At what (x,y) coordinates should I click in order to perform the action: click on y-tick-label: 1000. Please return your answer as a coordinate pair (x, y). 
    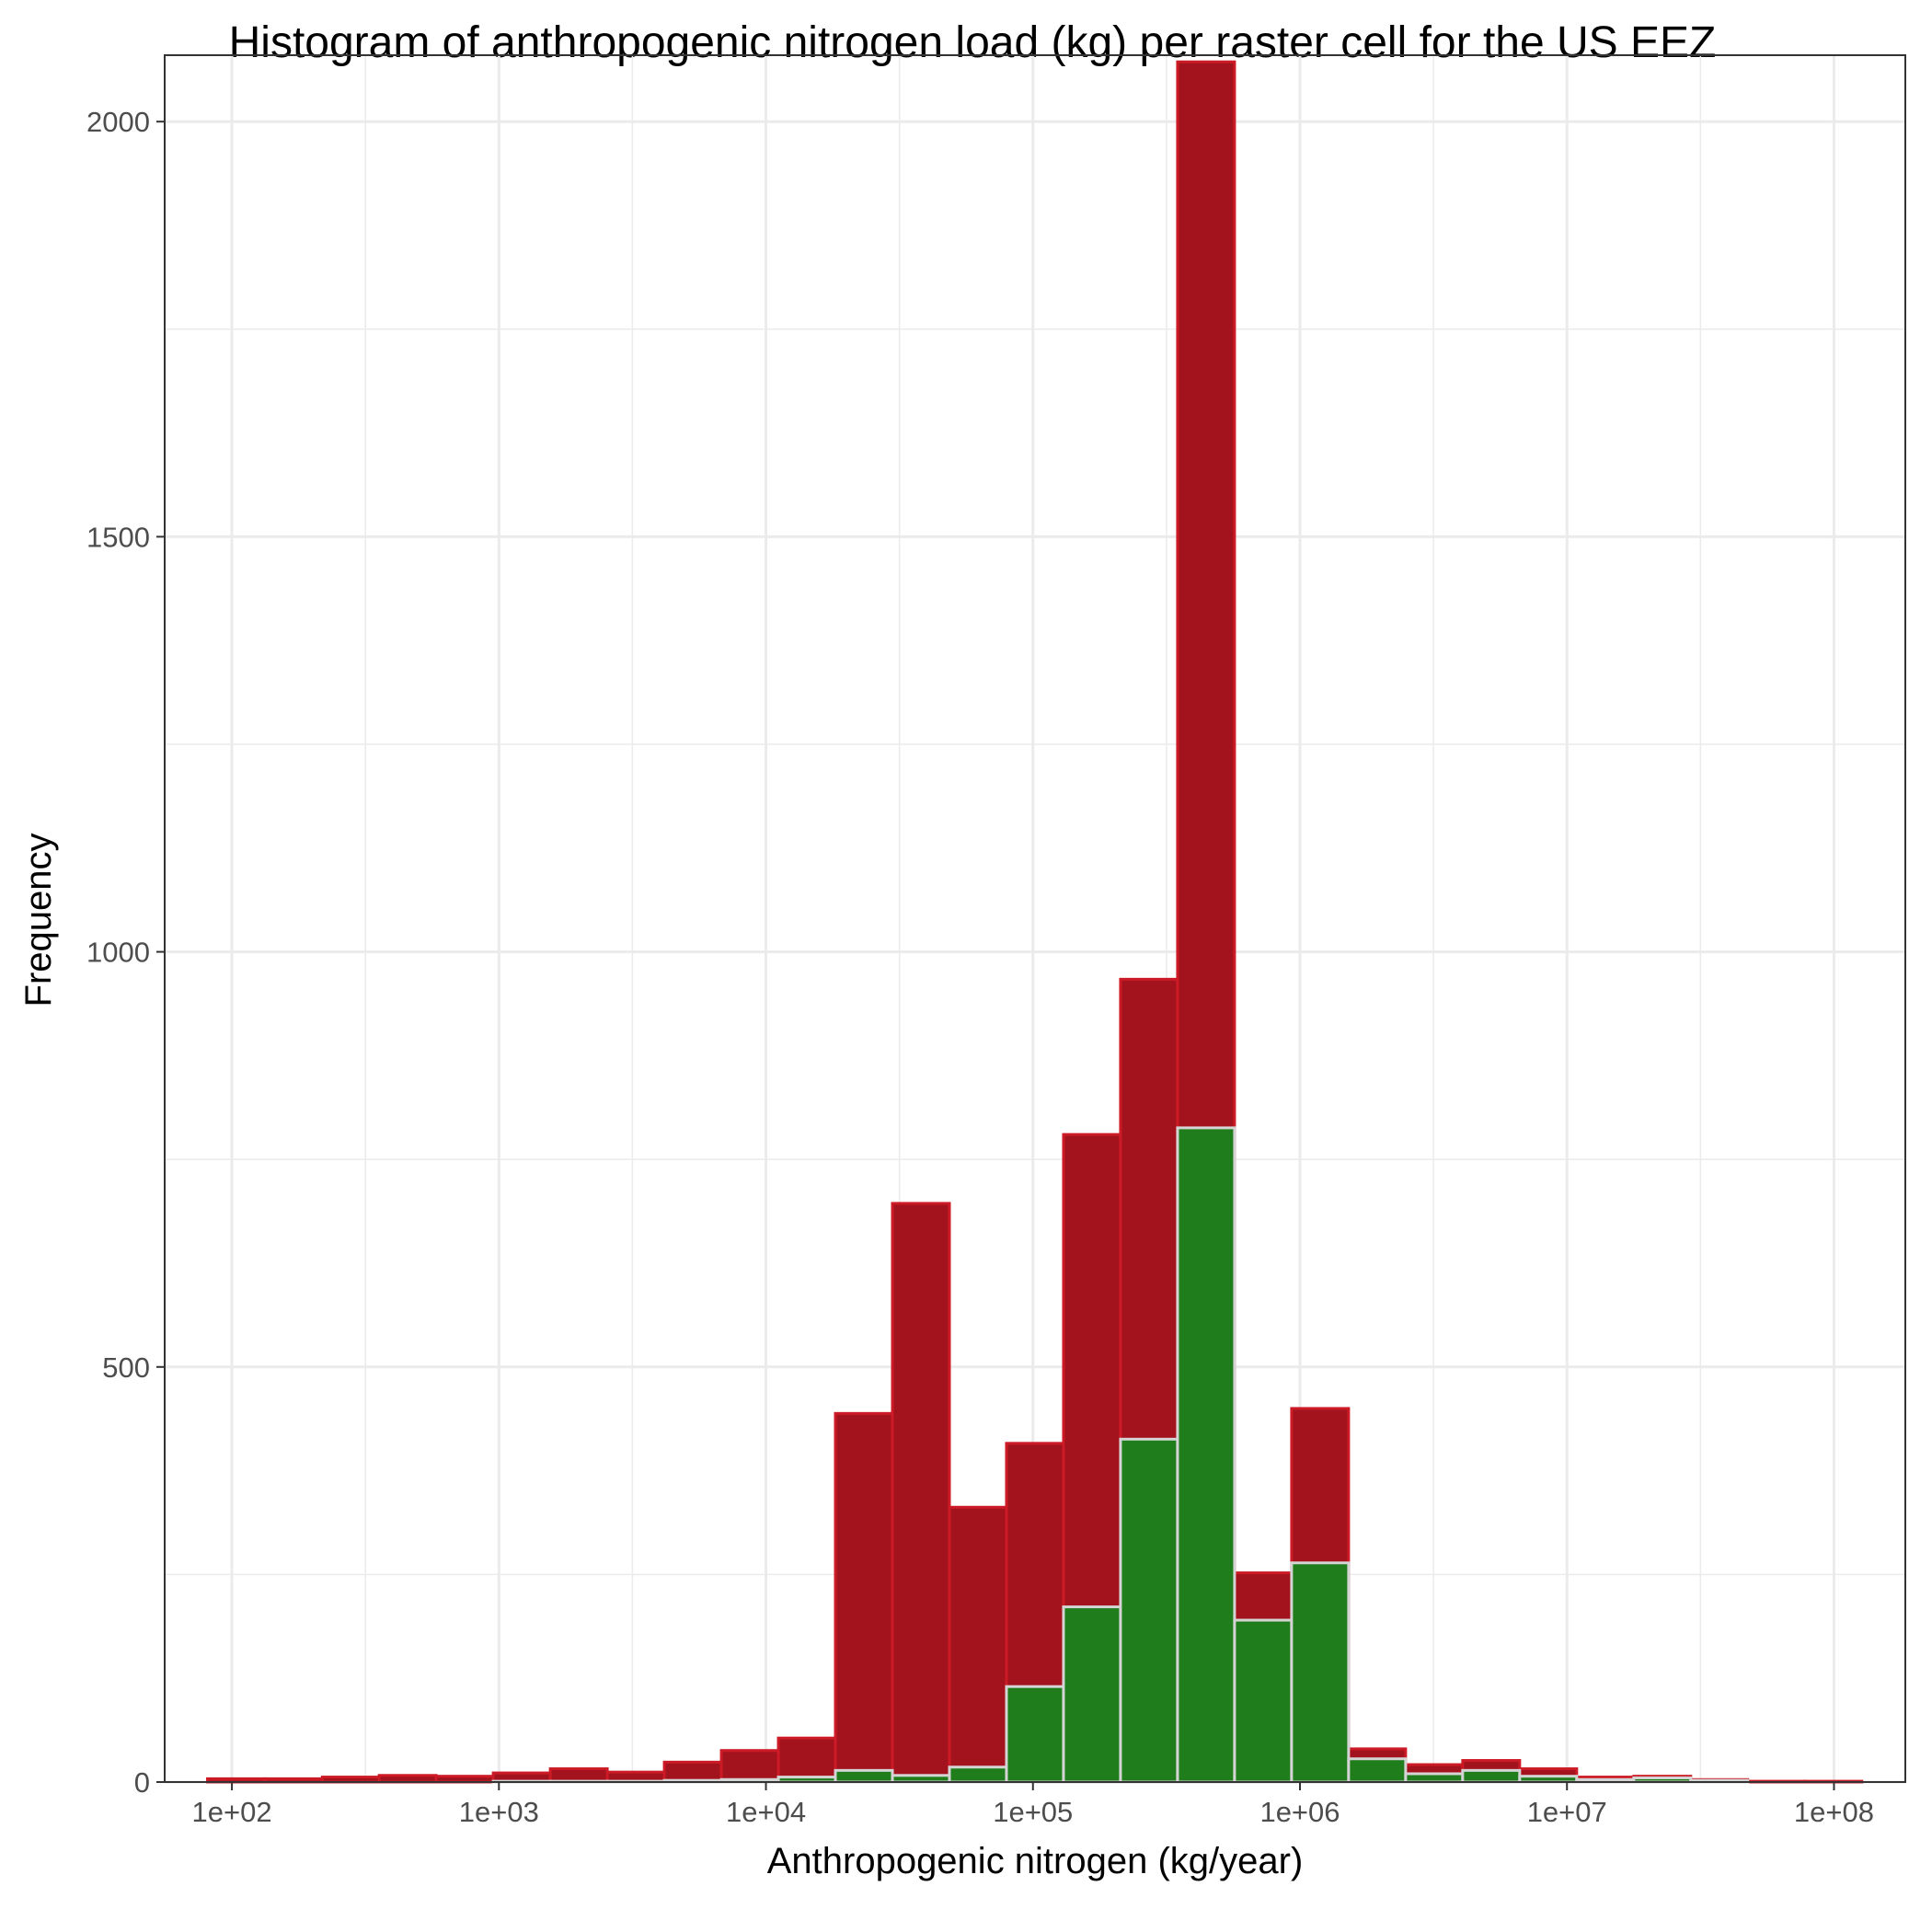
    Looking at the image, I should click on (118, 953).